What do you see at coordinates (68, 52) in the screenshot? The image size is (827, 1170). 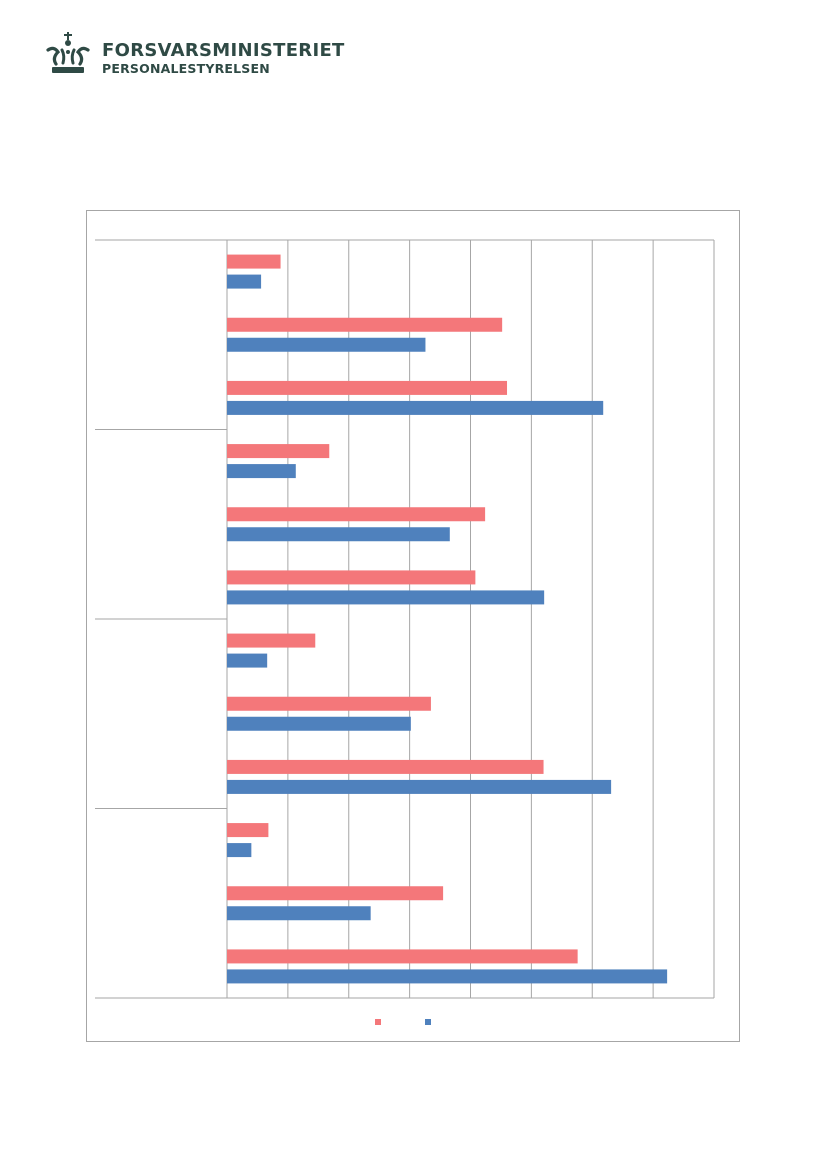 I see `crown-icon` at bounding box center [68, 52].